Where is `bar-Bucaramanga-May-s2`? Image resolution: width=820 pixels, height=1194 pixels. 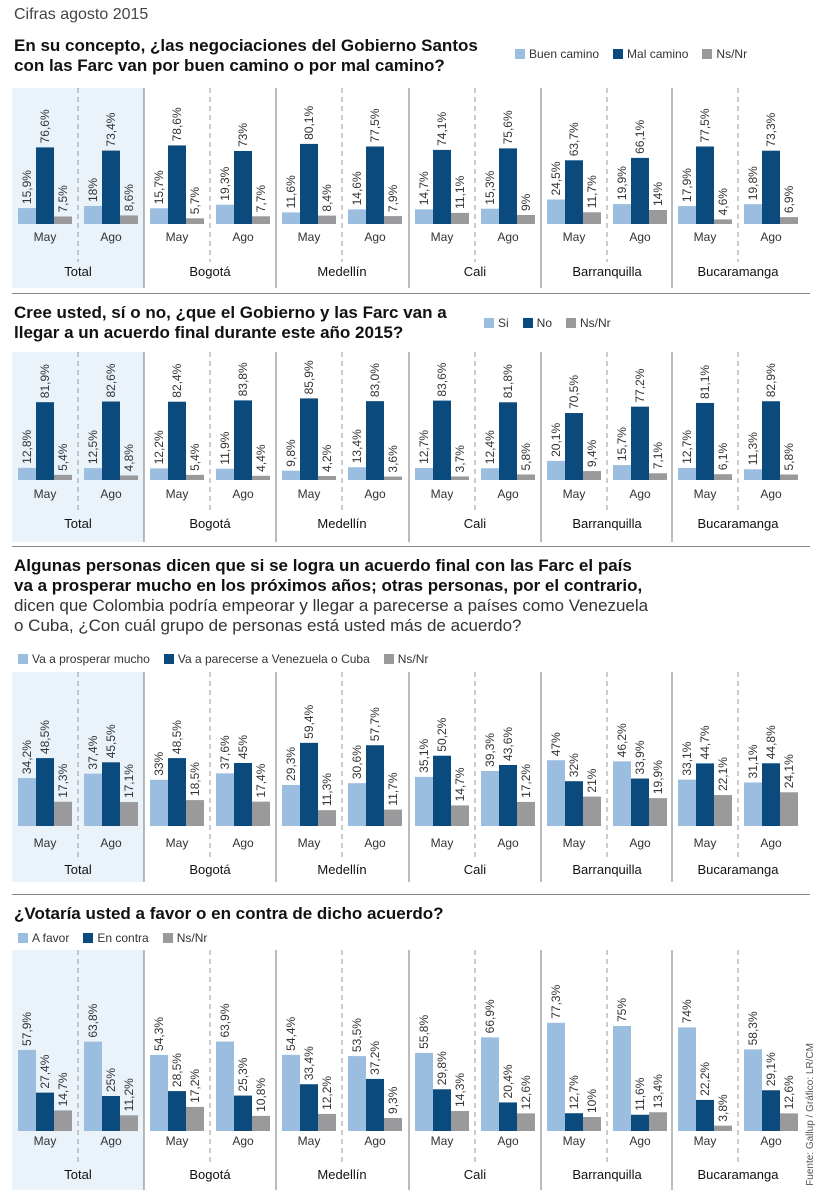
bar-Bucaramanga-May-s2 is located at coordinates (723, 1128).